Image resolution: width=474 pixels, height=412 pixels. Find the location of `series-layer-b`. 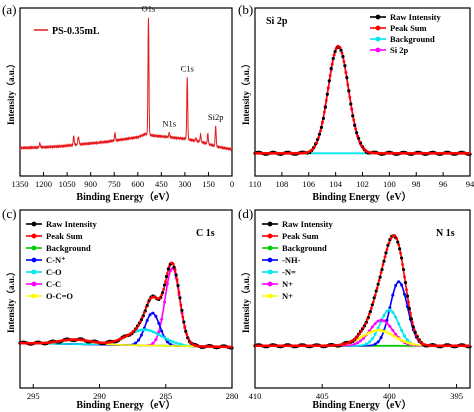

series-layer-b is located at coordinates (362, 100).